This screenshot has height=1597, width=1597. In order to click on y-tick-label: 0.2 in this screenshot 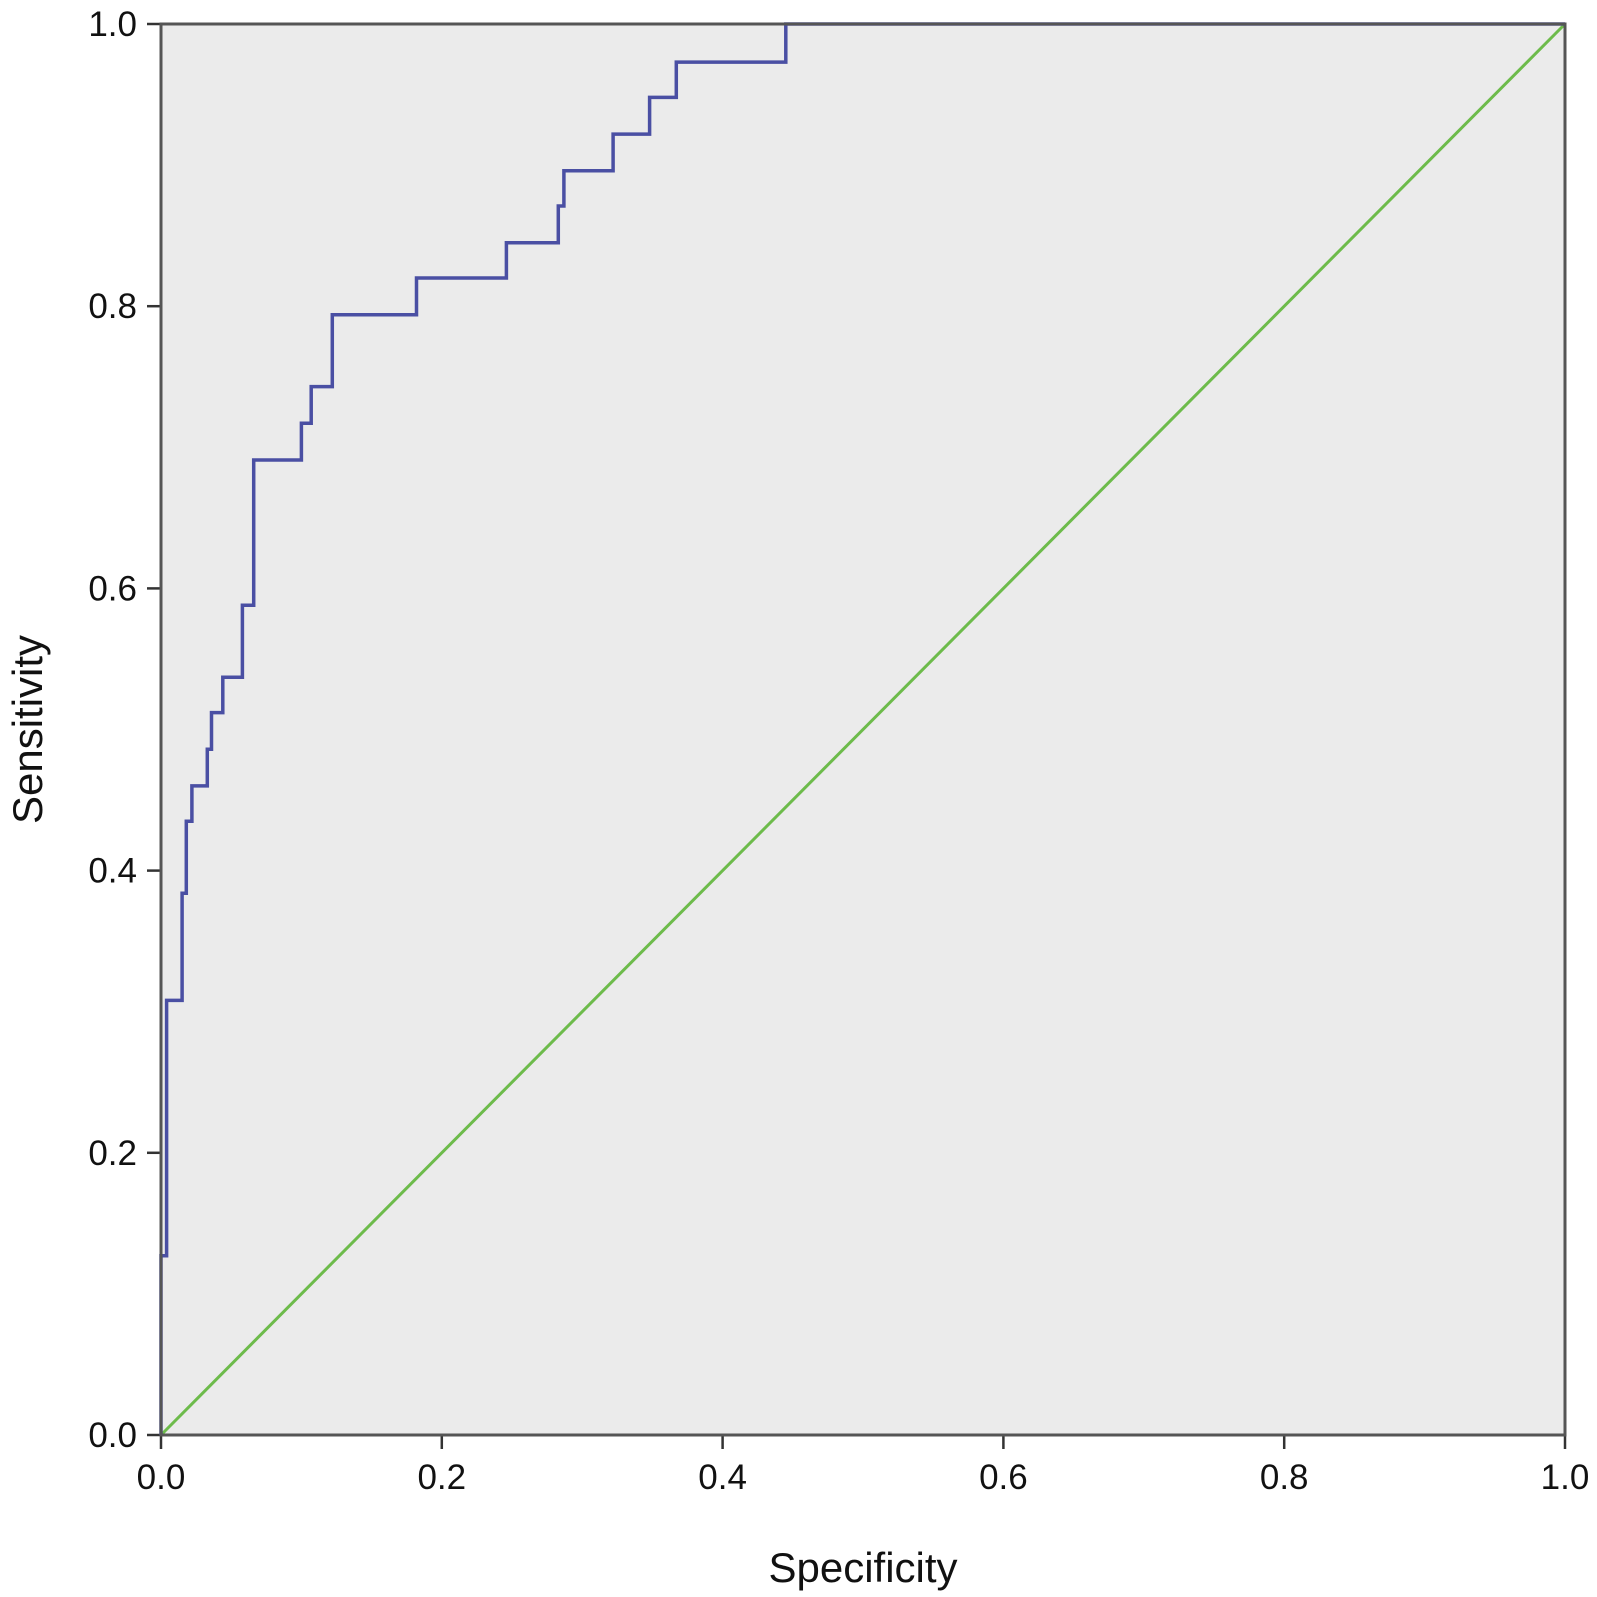, I will do `click(112, 1153)`.